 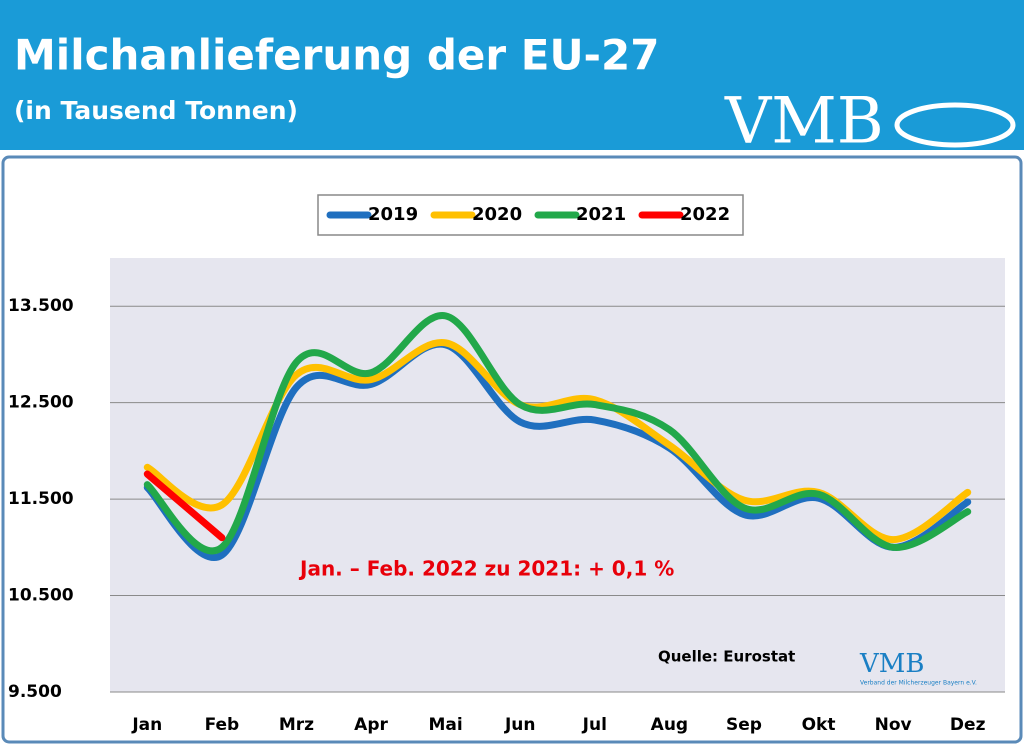 What do you see at coordinates (184, 506) in the screenshot?
I see `series-line` at bounding box center [184, 506].